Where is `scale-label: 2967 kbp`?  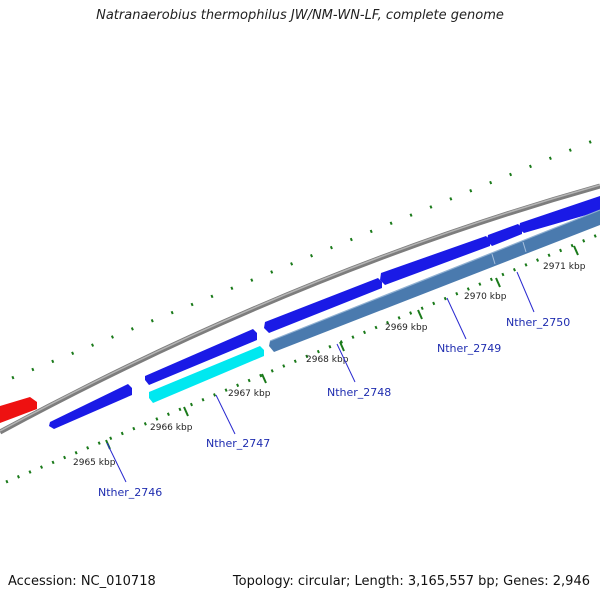 scale-label: 2967 kbp is located at coordinates (249, 394).